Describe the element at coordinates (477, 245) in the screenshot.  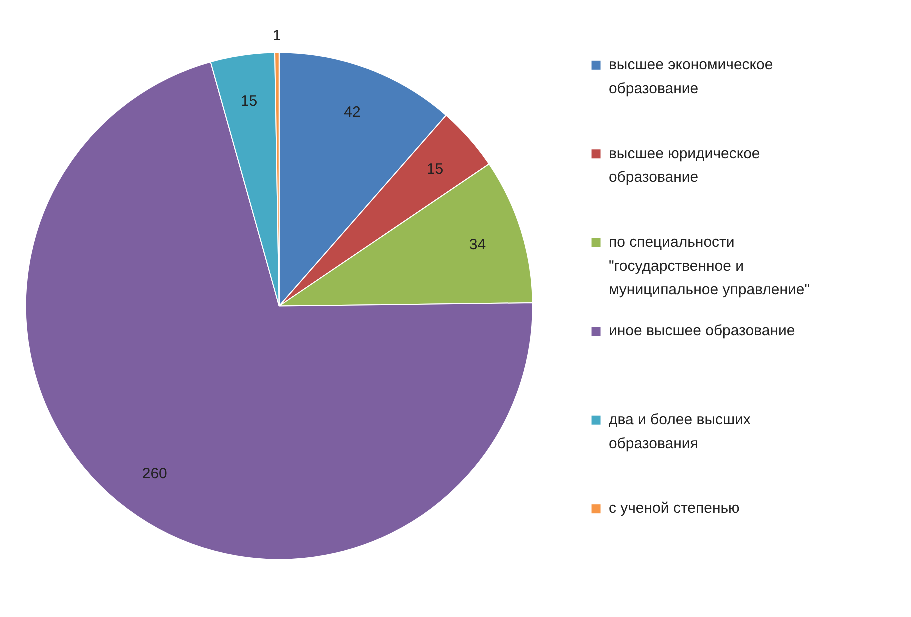
I see `data-label: 34` at that location.